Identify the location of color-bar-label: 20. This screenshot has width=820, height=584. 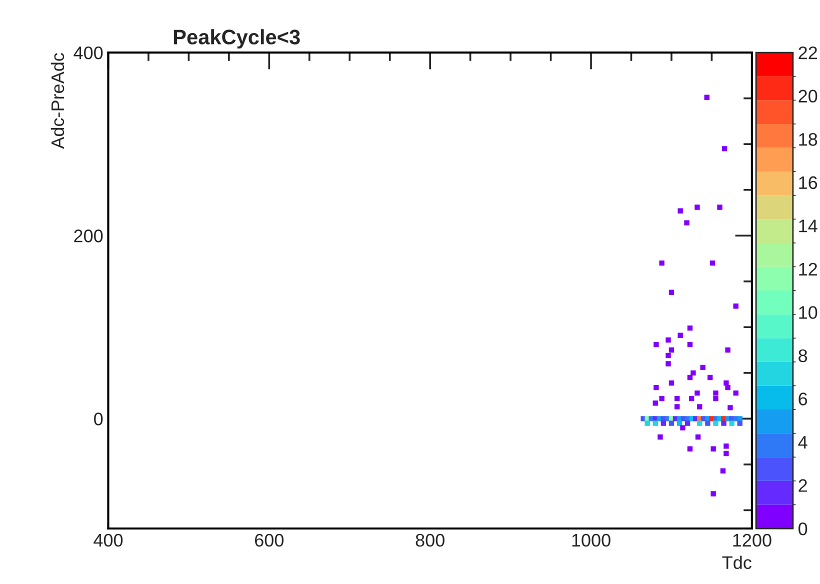
(808, 96).